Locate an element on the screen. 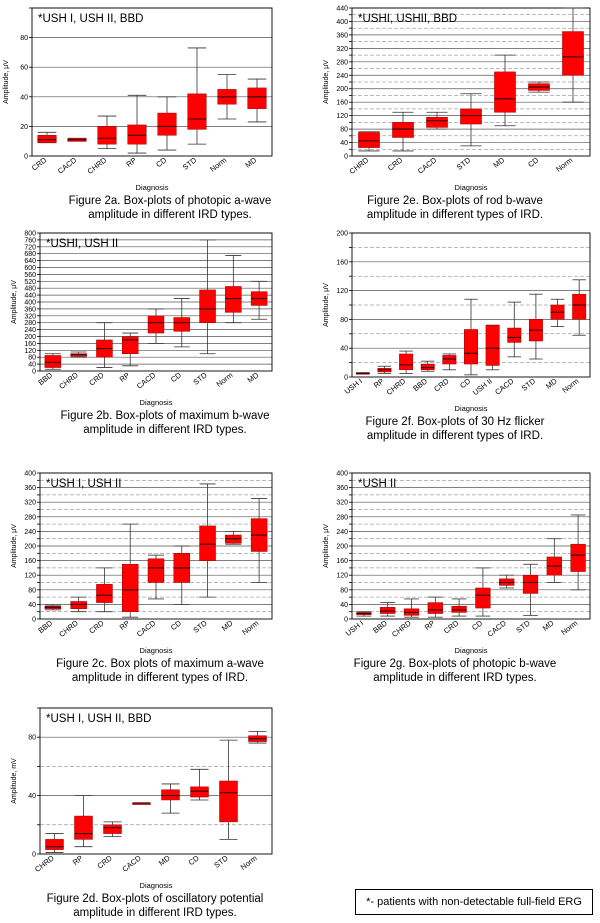 The image size is (600, 923). inset-annotation: *USH II is located at coordinates (377, 484).